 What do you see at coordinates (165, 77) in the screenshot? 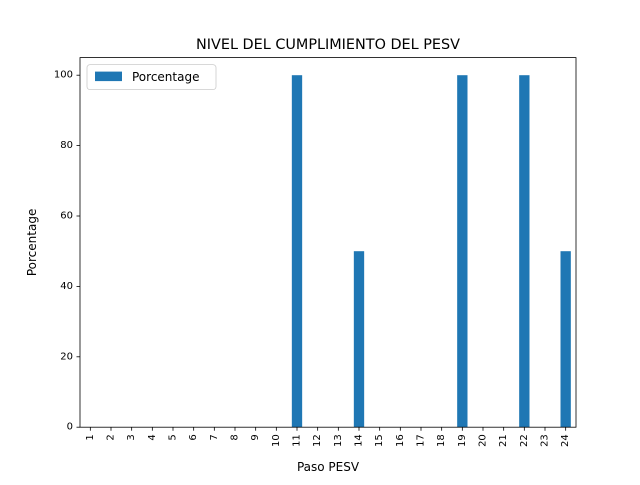
I see `legend-label: Porcentage` at bounding box center [165, 77].